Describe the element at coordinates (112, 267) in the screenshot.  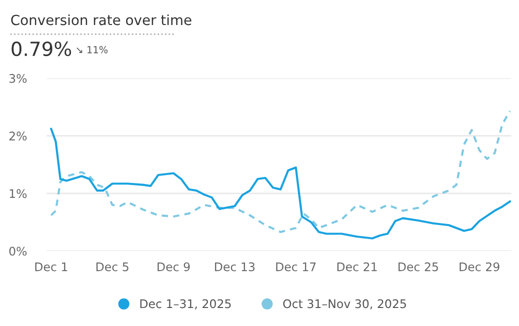
I see `x-tick-label: Dec 5` at that location.